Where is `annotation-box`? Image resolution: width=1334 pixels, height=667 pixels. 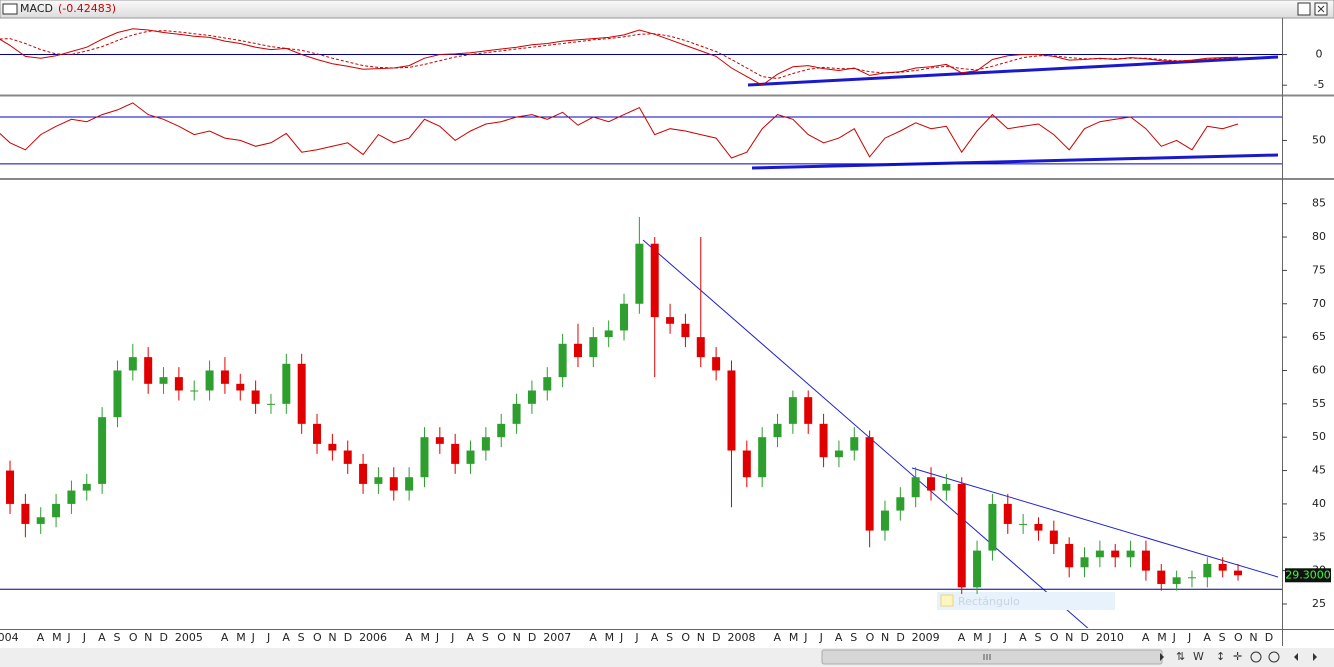 annotation-box is located at coordinates (1026, 601).